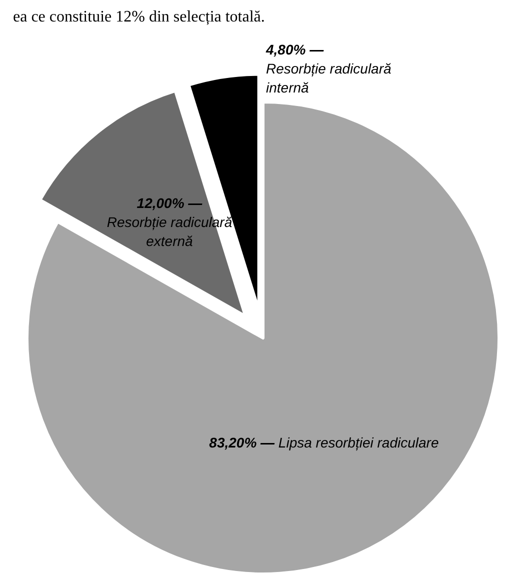 The image size is (528, 579). Describe the element at coordinates (242, 442) in the screenshot. I see `data-label: 83,20% —` at that location.